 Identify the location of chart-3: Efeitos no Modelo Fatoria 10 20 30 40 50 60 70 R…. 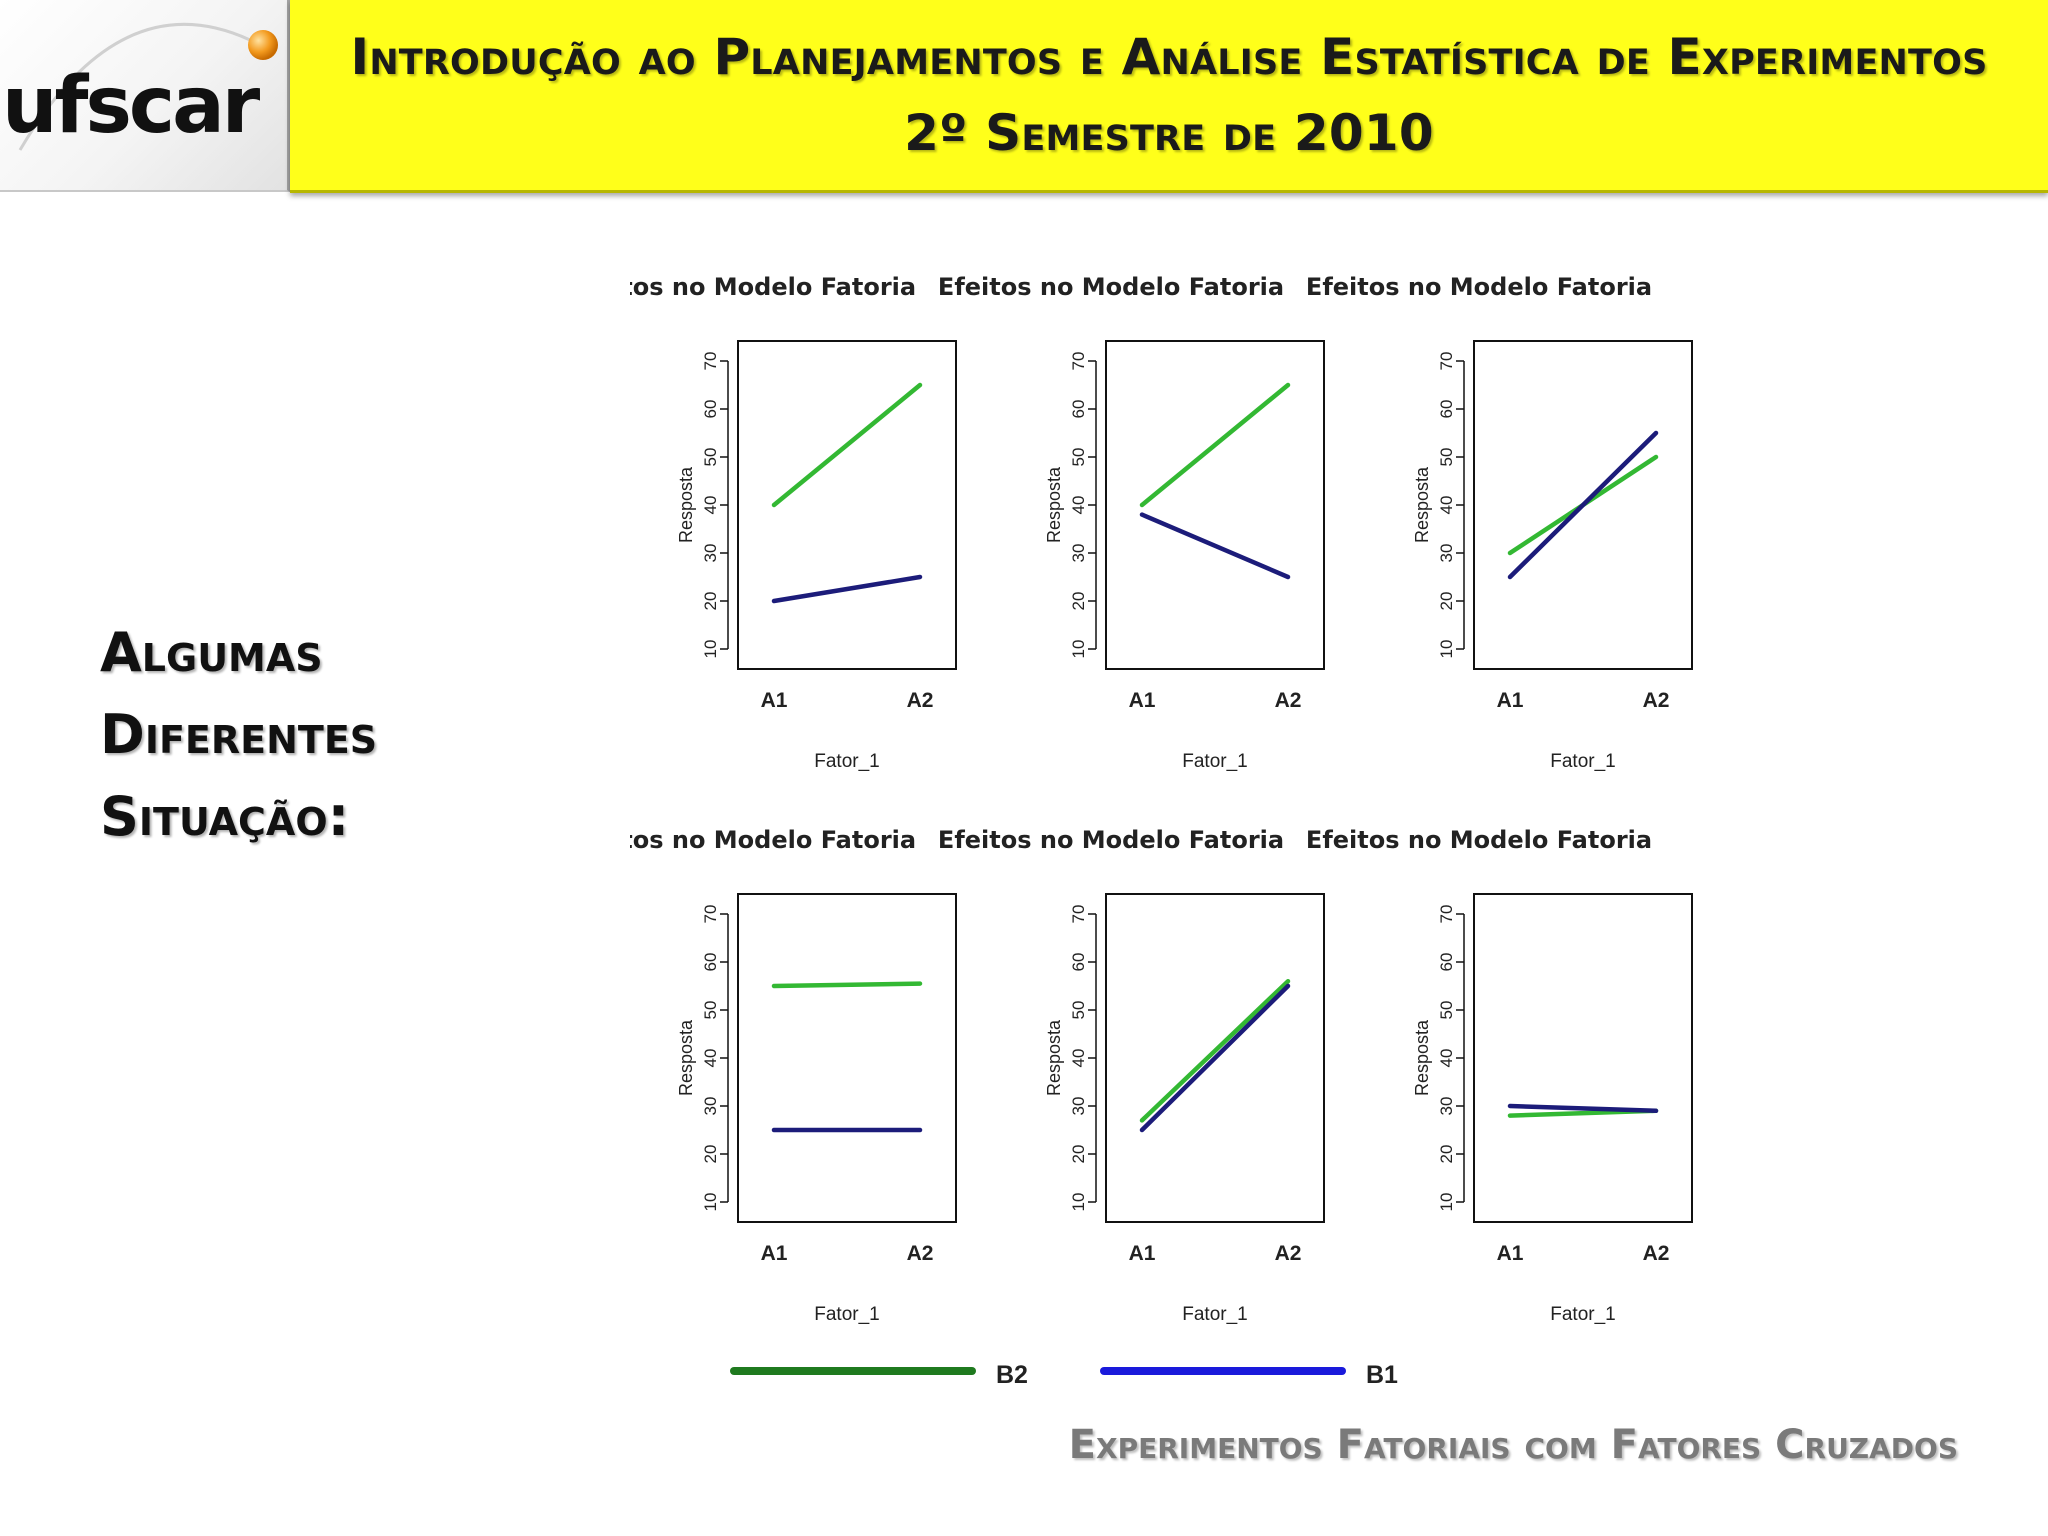
(1499, 522).